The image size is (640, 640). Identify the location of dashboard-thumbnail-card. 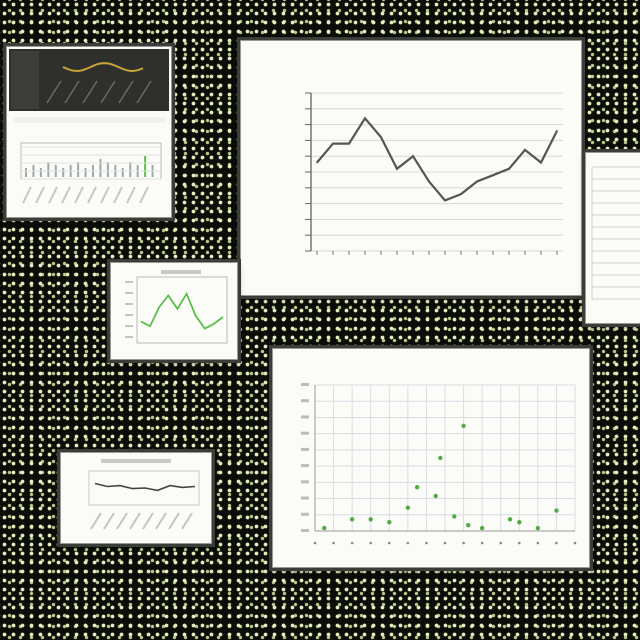
(89, 132).